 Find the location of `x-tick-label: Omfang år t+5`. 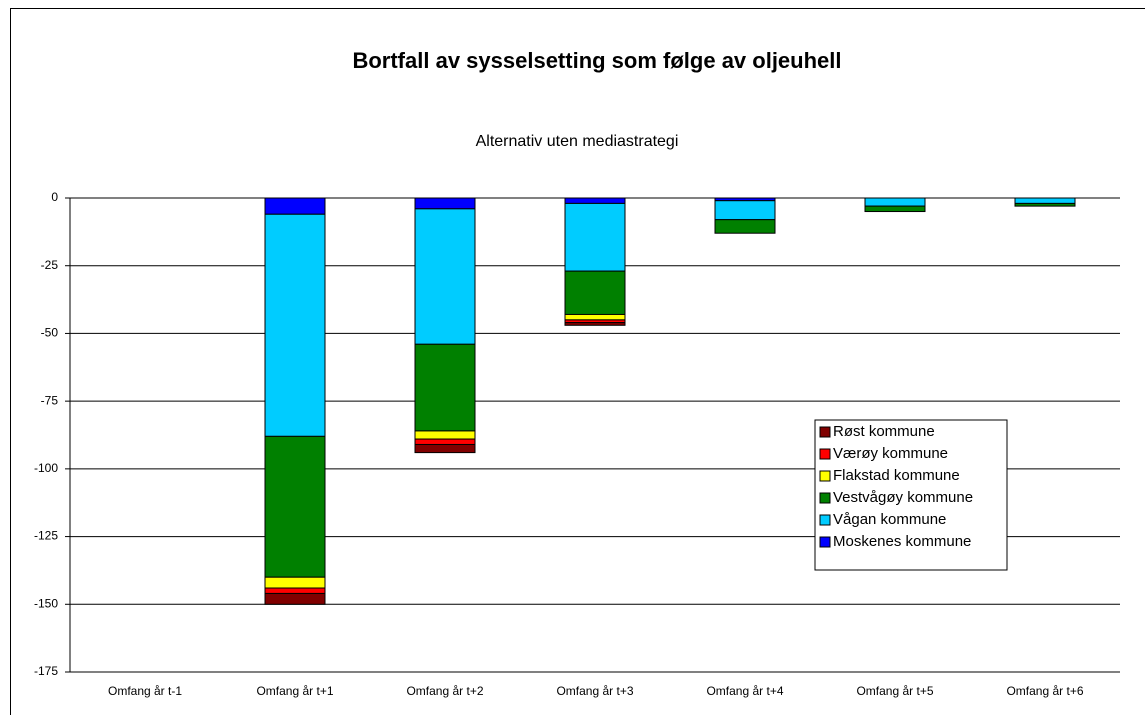

x-tick-label: Omfang år t+5 is located at coordinates (894, 691).